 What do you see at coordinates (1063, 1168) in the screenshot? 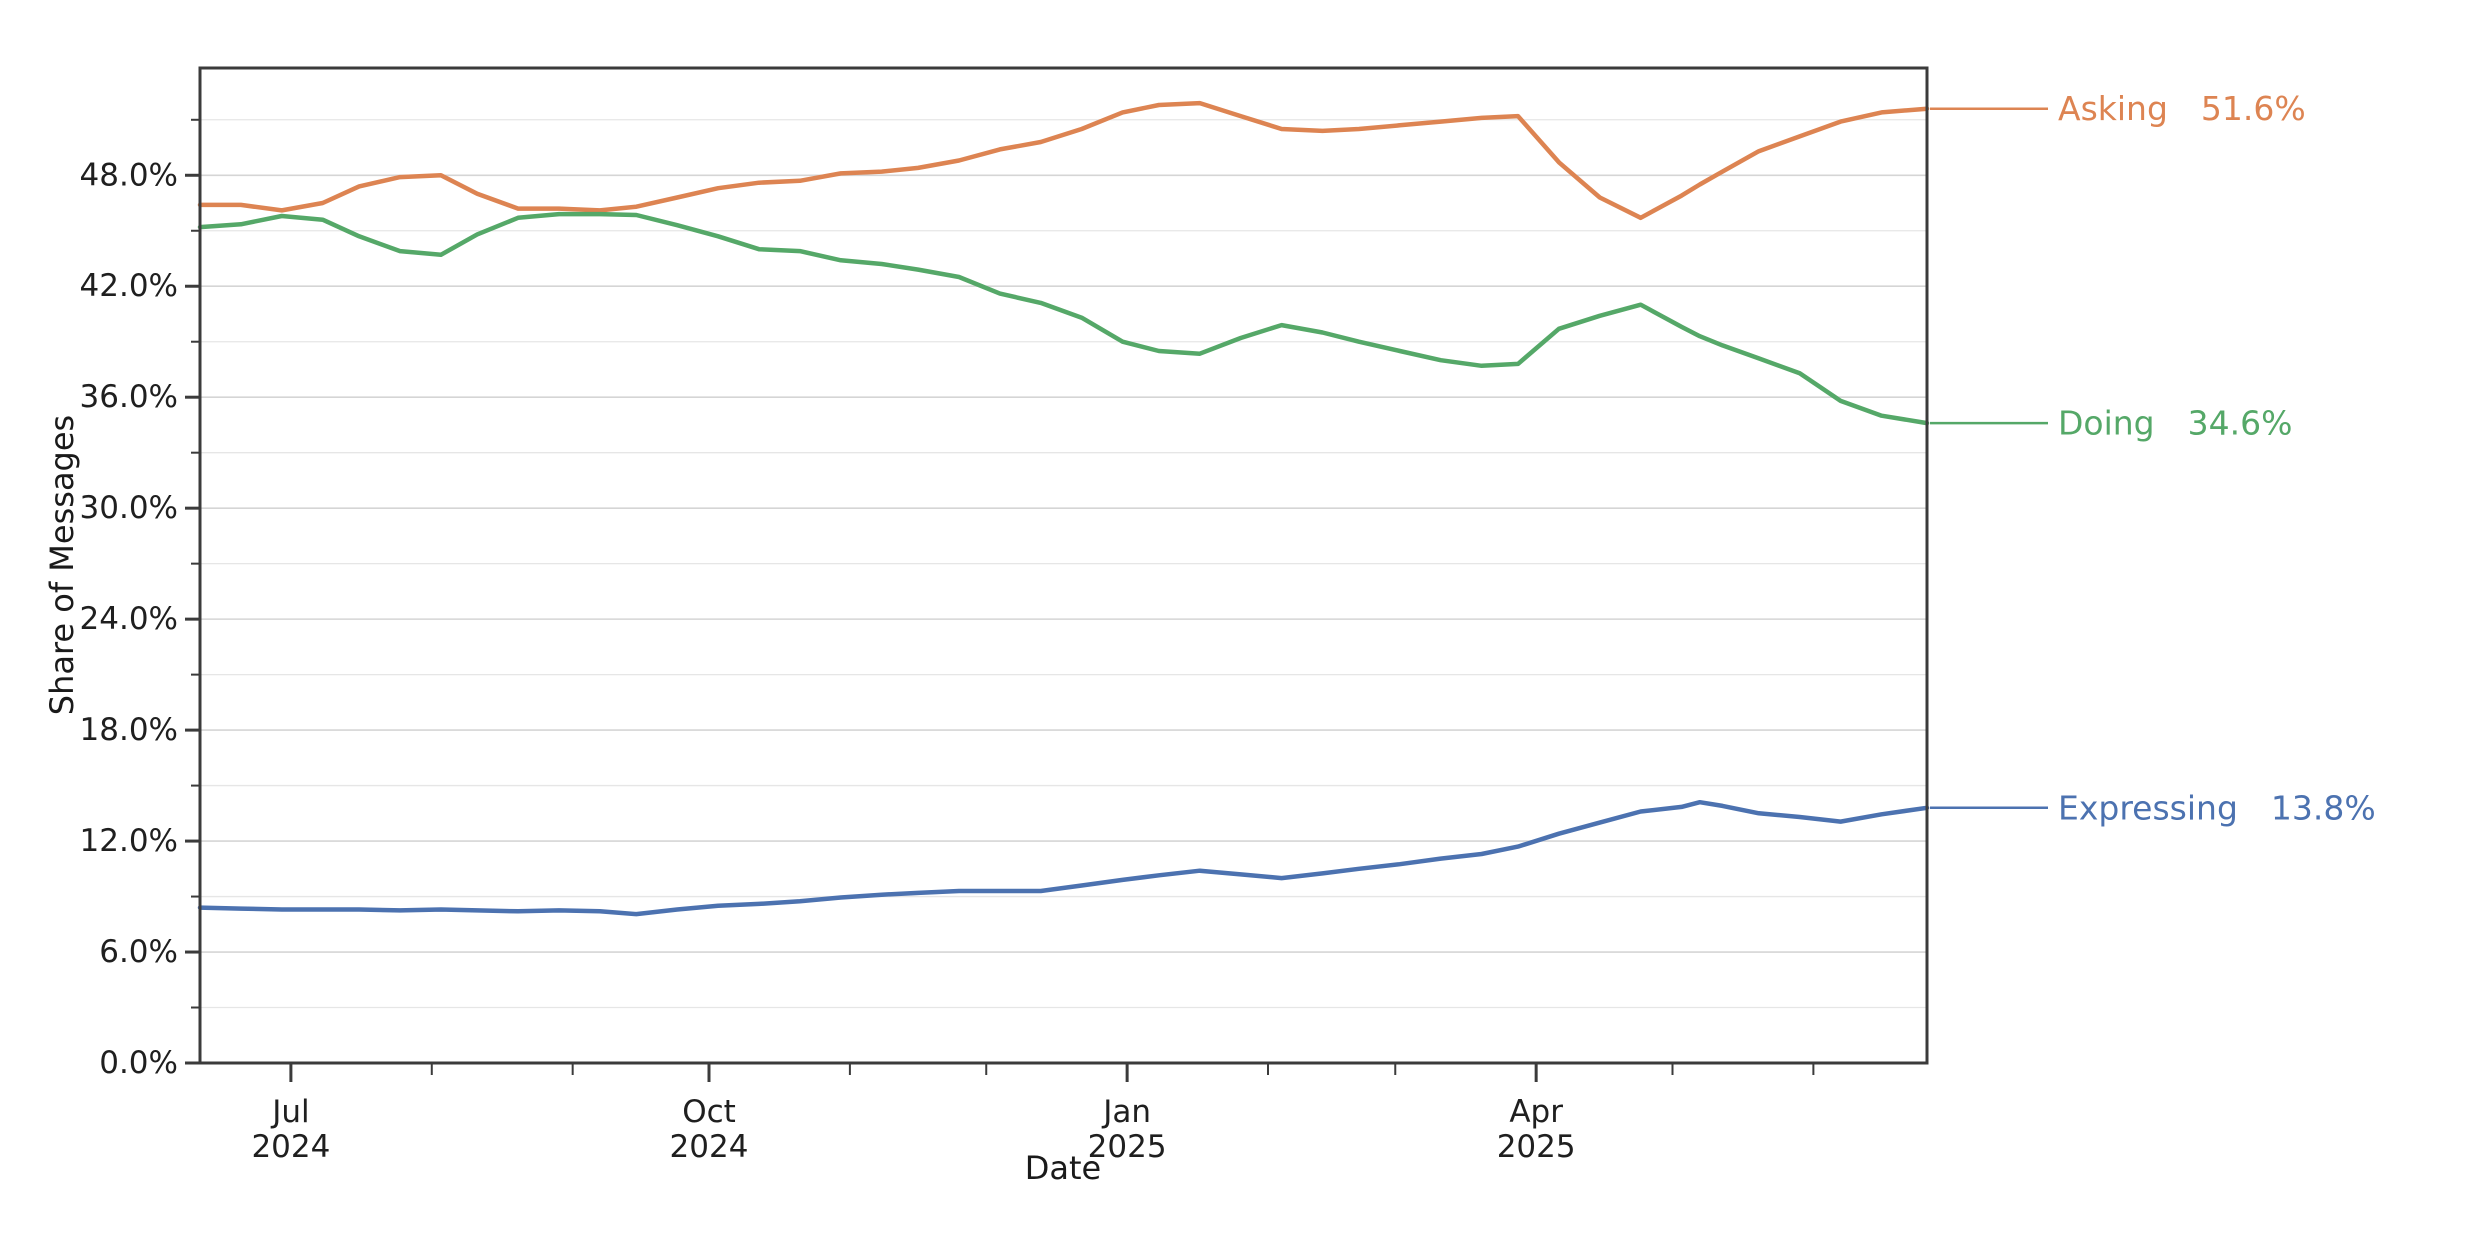
I see `x-axis-title: Date` at bounding box center [1063, 1168].